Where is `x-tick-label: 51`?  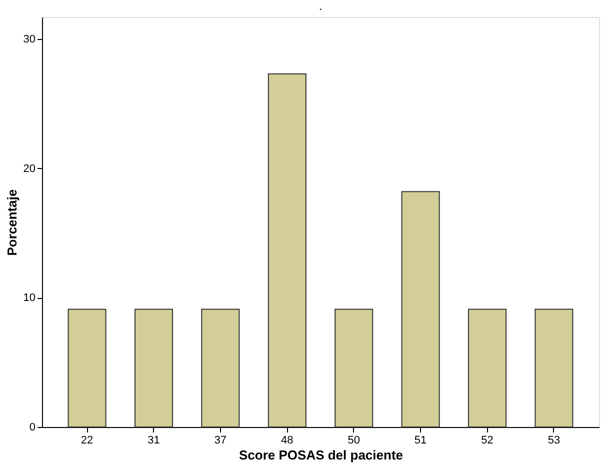
x-tick-label: 51 is located at coordinates (420, 440).